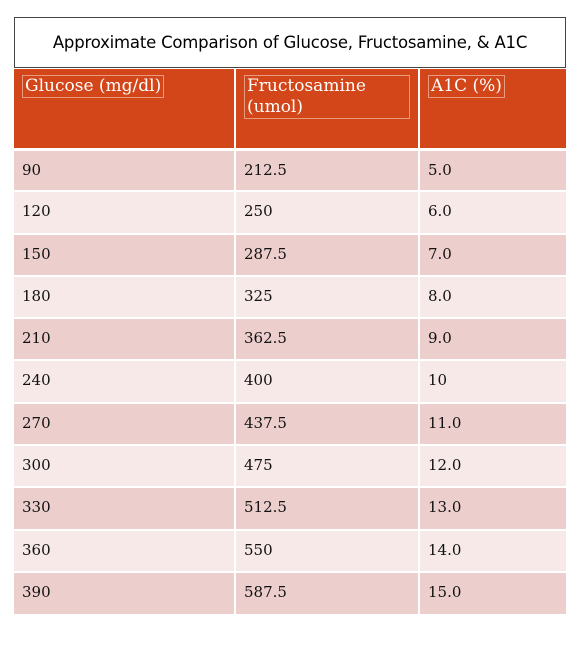 The height and width of the screenshot is (670, 582). What do you see at coordinates (492, 550) in the screenshot?
I see `a1c-cell: 14.0` at bounding box center [492, 550].